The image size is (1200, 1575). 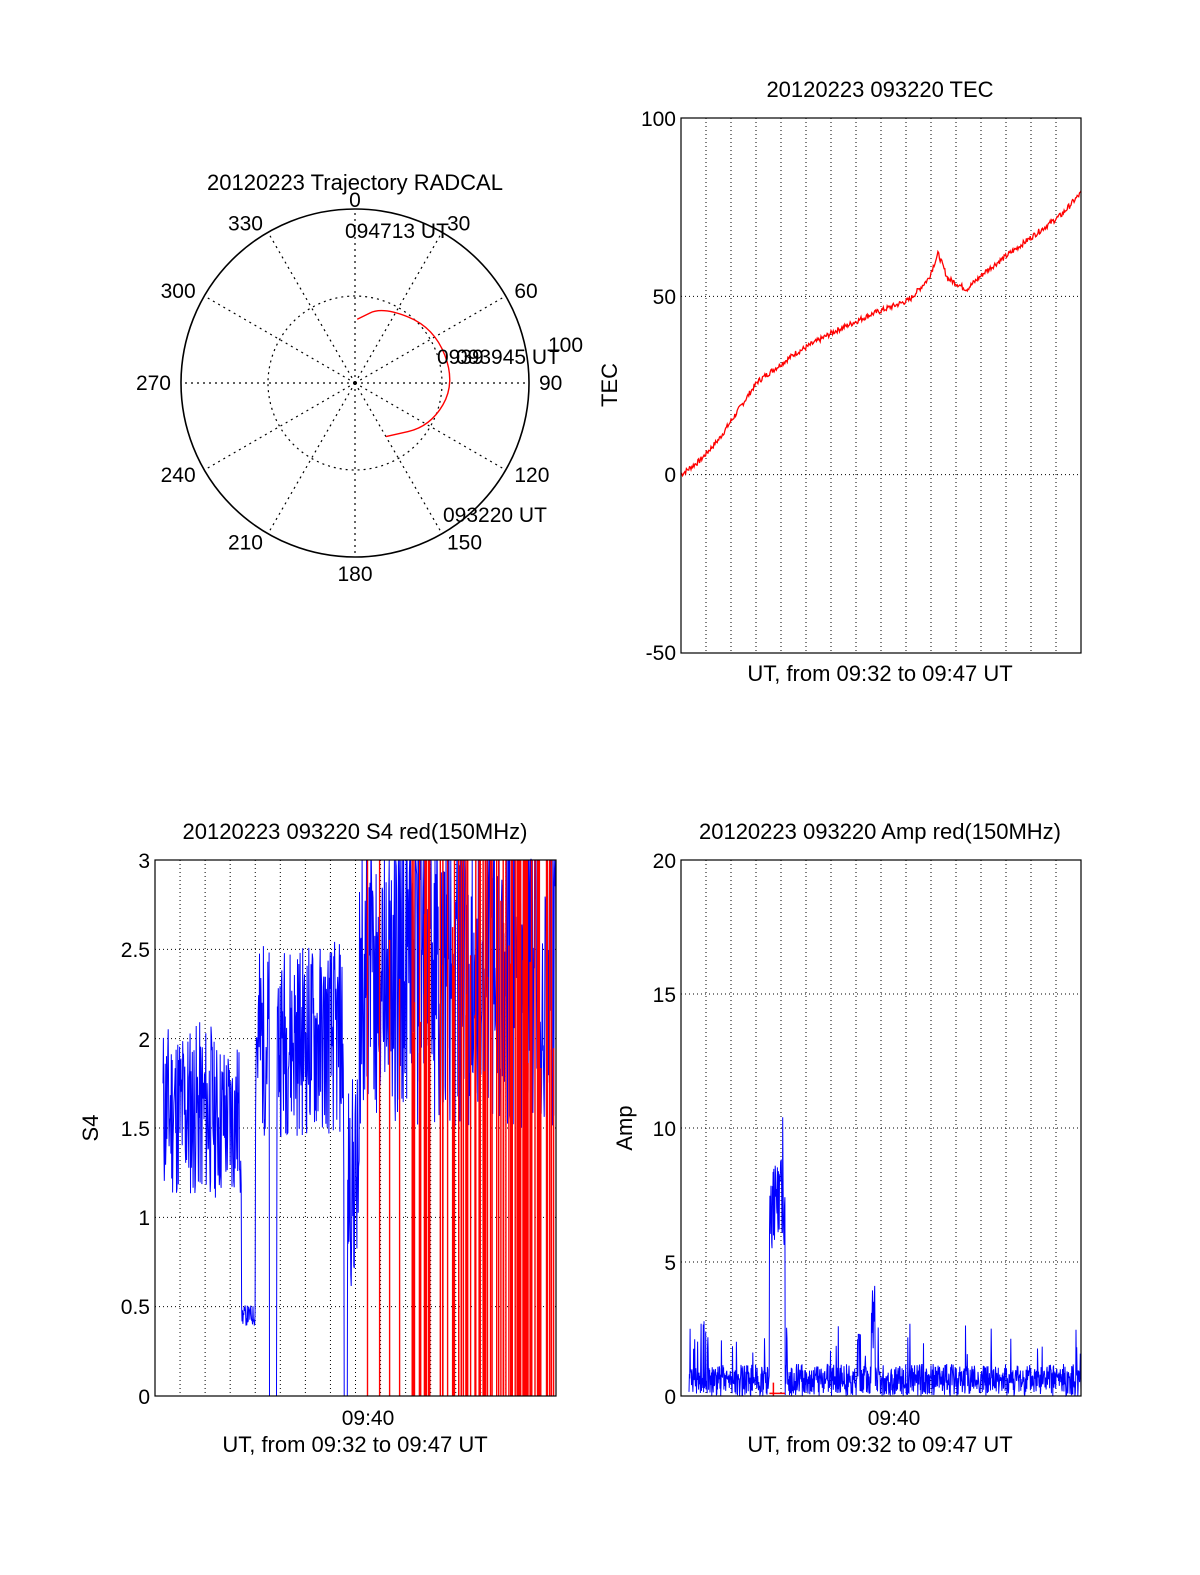 I want to click on polar-annotation-mid-overlap: 093945 UT, so click(x=508, y=357).